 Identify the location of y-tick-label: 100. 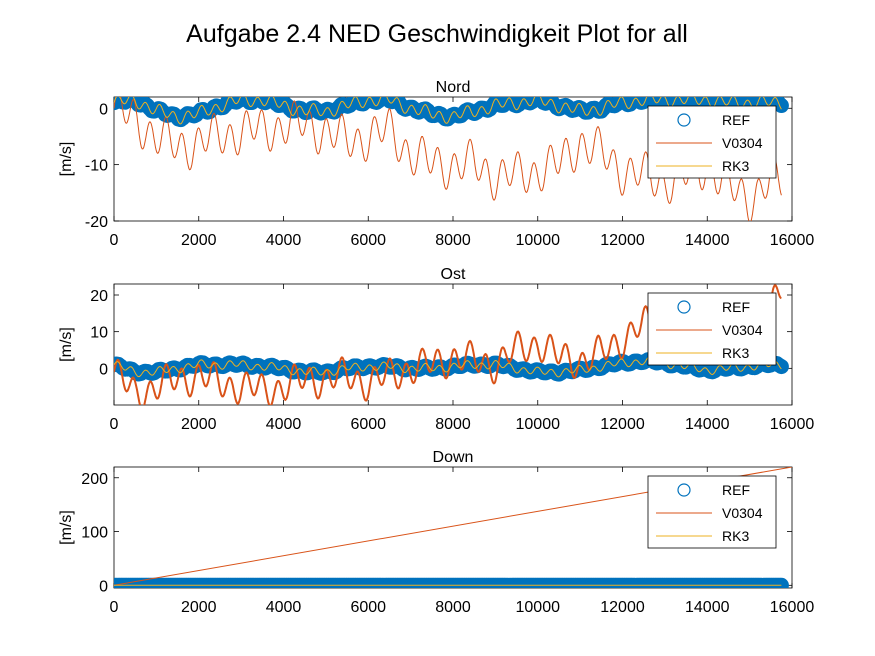
(94, 533).